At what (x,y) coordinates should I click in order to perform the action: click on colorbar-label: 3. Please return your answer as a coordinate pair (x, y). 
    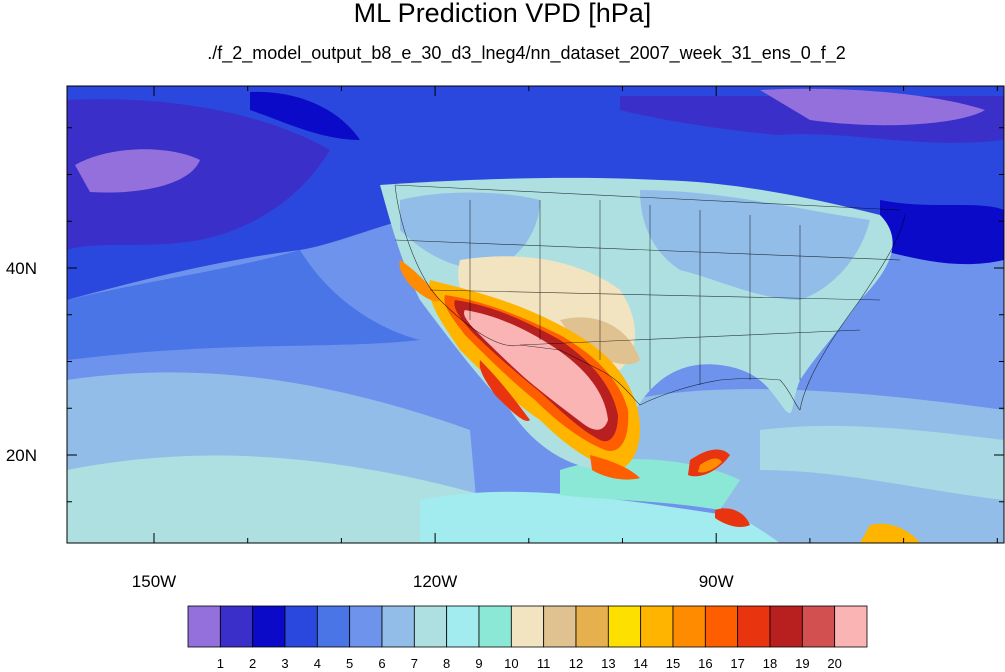
    Looking at the image, I should click on (284, 663).